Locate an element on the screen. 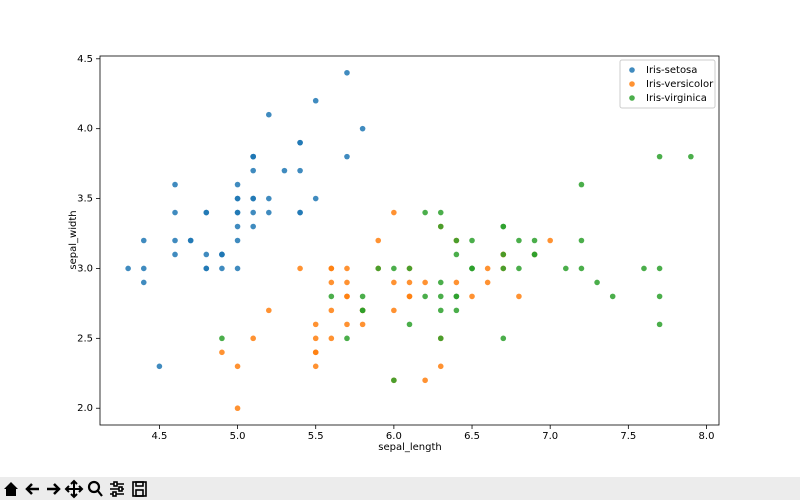  x-axis-label: sepal_length is located at coordinates (410, 447).